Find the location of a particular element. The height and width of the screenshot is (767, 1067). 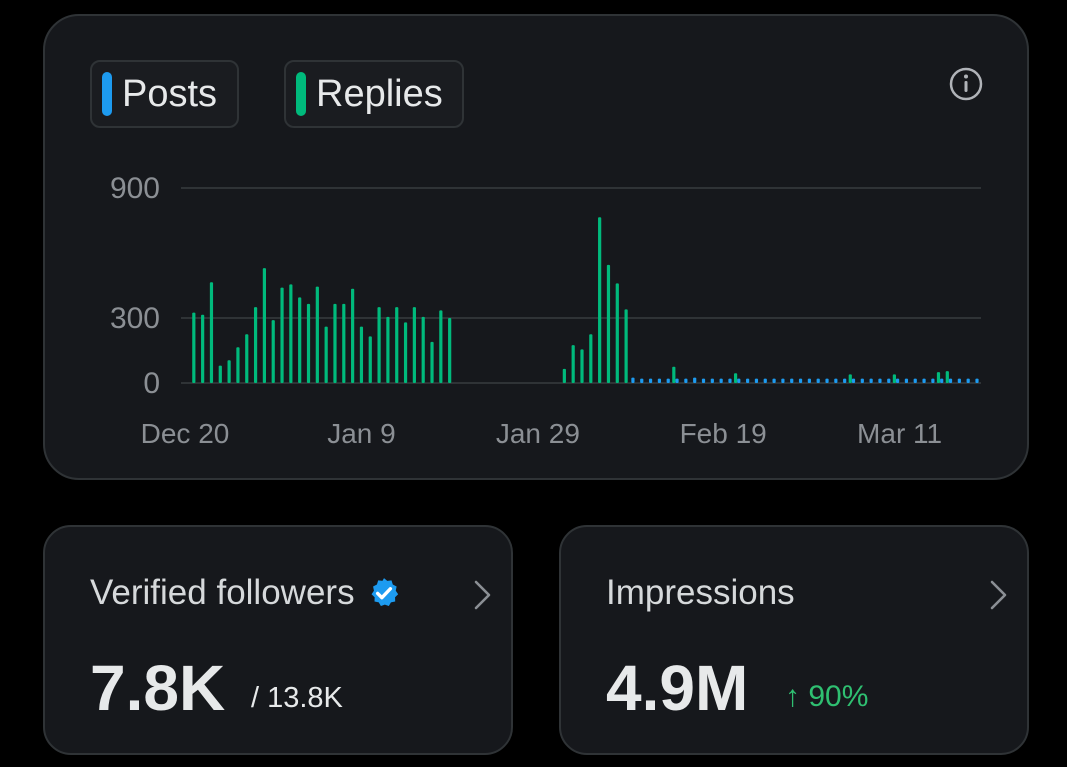

impressions-value: 4.9M is located at coordinates (677, 688).